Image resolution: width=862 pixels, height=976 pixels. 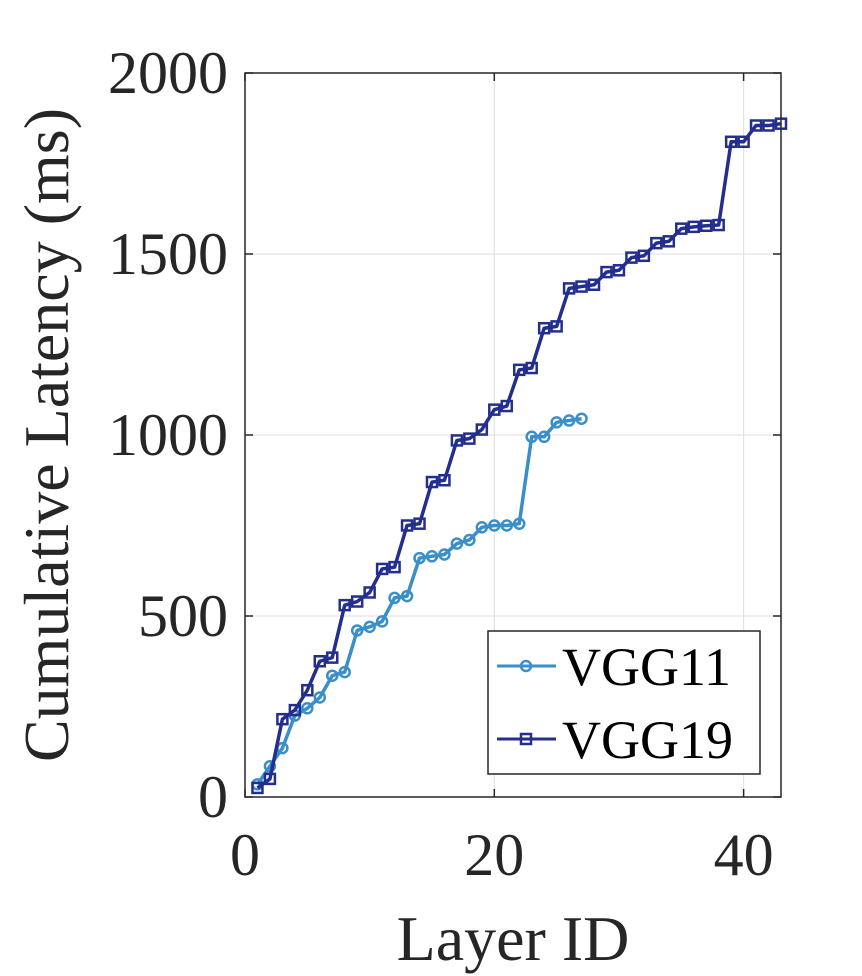 What do you see at coordinates (168, 435) in the screenshot?
I see `y-tick-label: 1000` at bounding box center [168, 435].